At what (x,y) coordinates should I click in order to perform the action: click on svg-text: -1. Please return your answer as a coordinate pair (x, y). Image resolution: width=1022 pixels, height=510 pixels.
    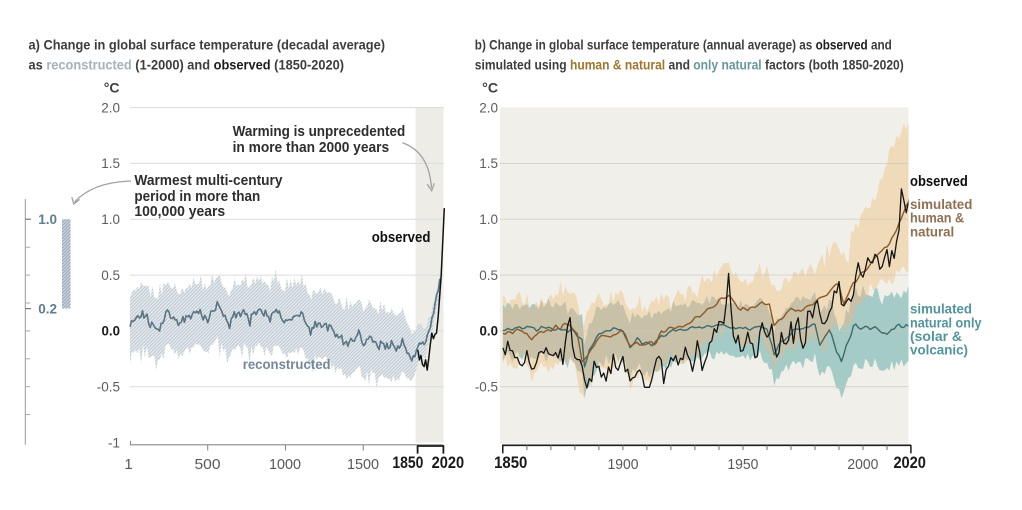
    Looking at the image, I should click on (114, 442).